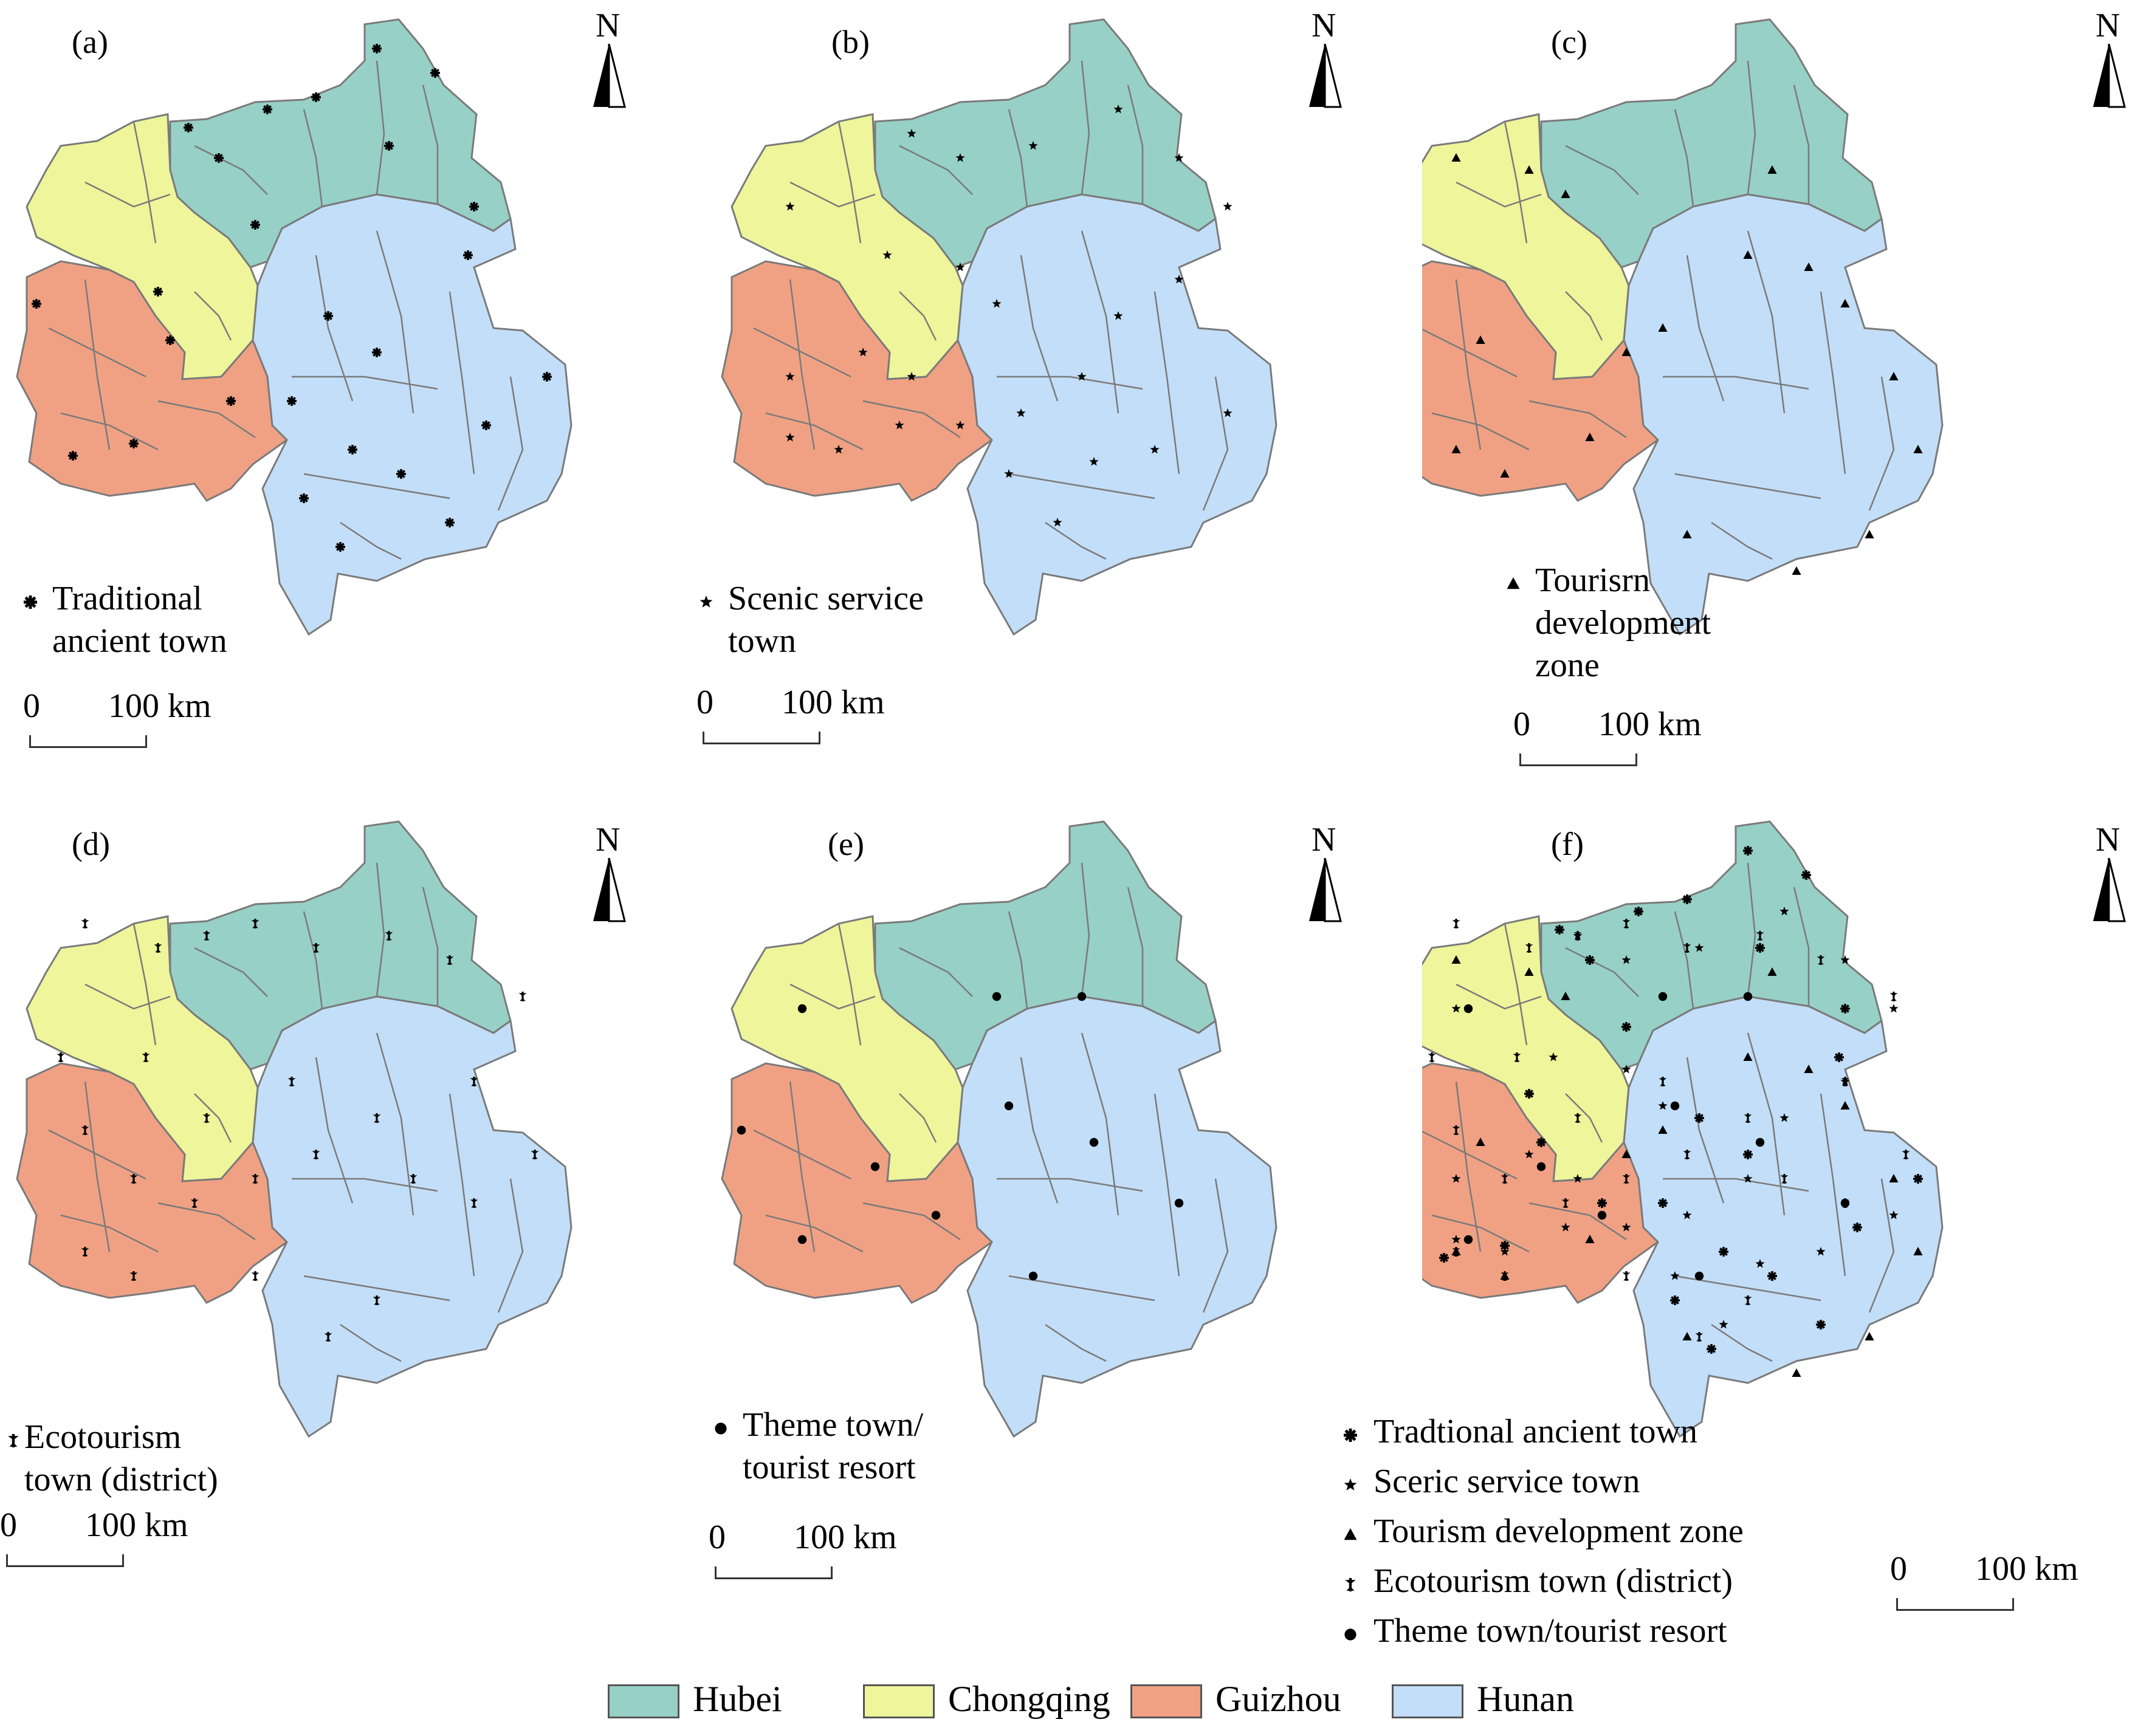  What do you see at coordinates (1984, 1583) in the screenshot?
I see `scale-bar-f: 0 100 km` at bounding box center [1984, 1583].